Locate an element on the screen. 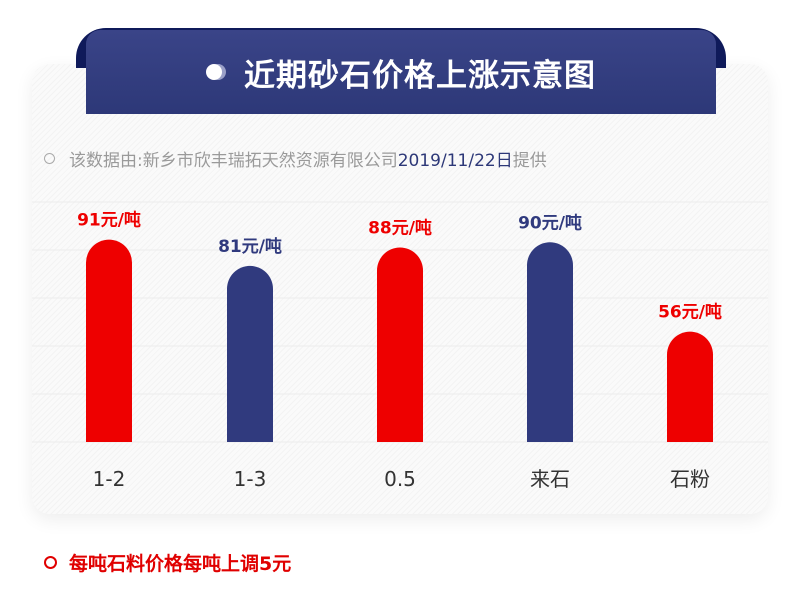 The image size is (800, 601). page-title: 近期砂石价格上涨示意图 is located at coordinates (420, 75).